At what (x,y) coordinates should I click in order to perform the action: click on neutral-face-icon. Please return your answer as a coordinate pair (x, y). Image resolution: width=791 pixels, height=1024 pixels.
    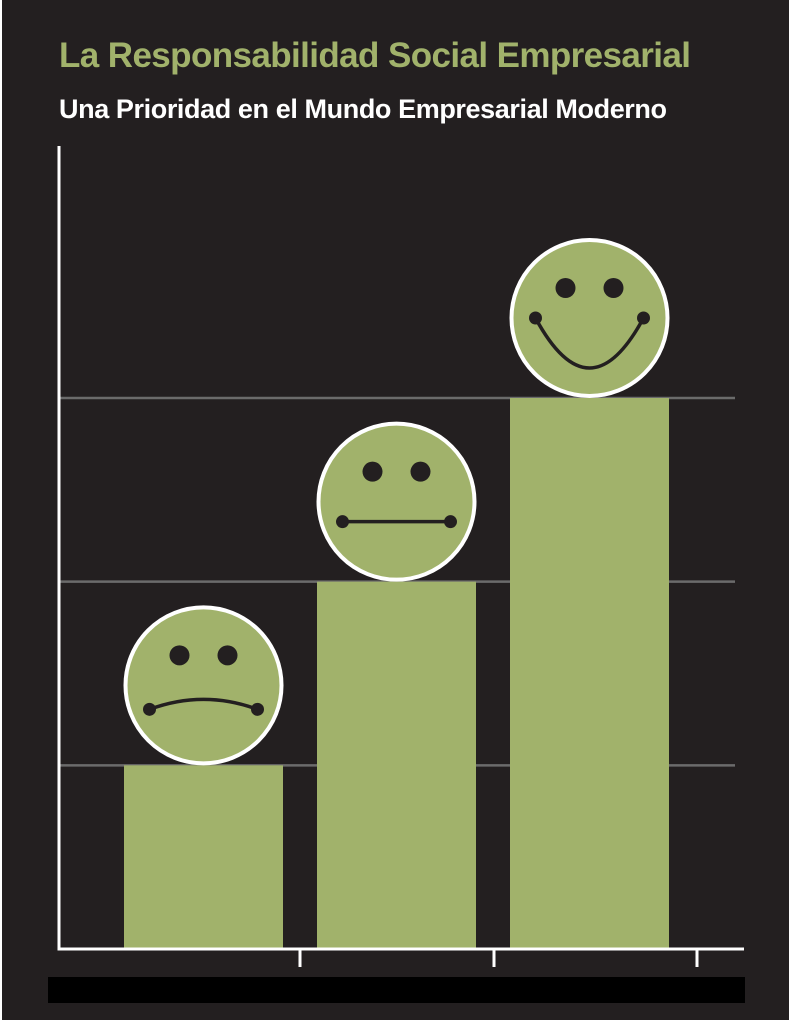
    Looking at the image, I should click on (396, 501).